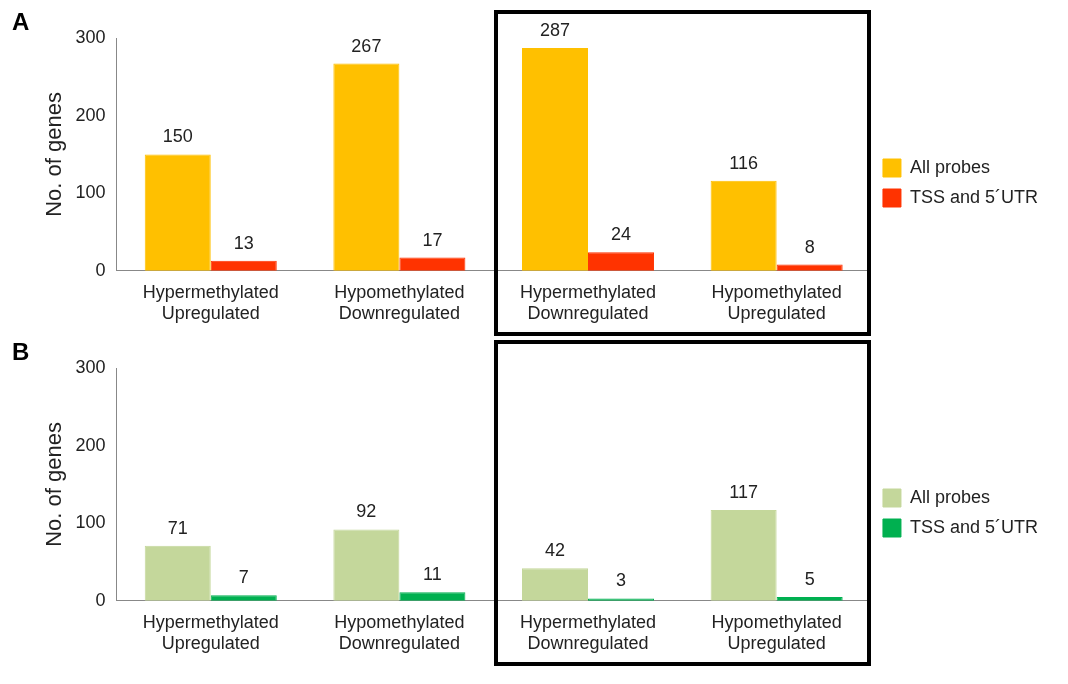 The height and width of the screenshot is (684, 1068). Describe the element at coordinates (621, 580) in the screenshot. I see `data-label: 3` at that location.